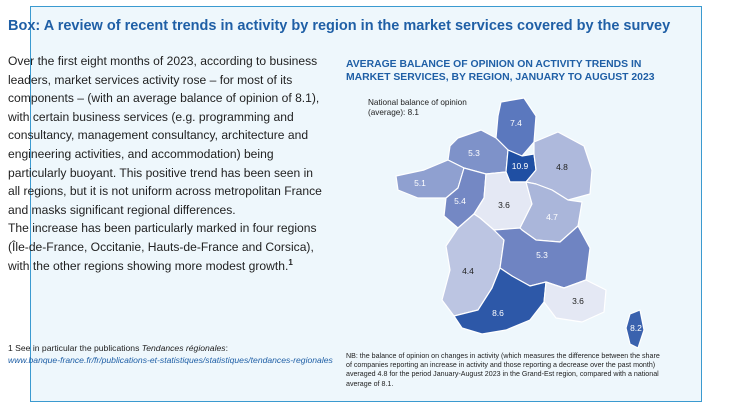  I want to click on footnote-number: 1, so click(10, 348).